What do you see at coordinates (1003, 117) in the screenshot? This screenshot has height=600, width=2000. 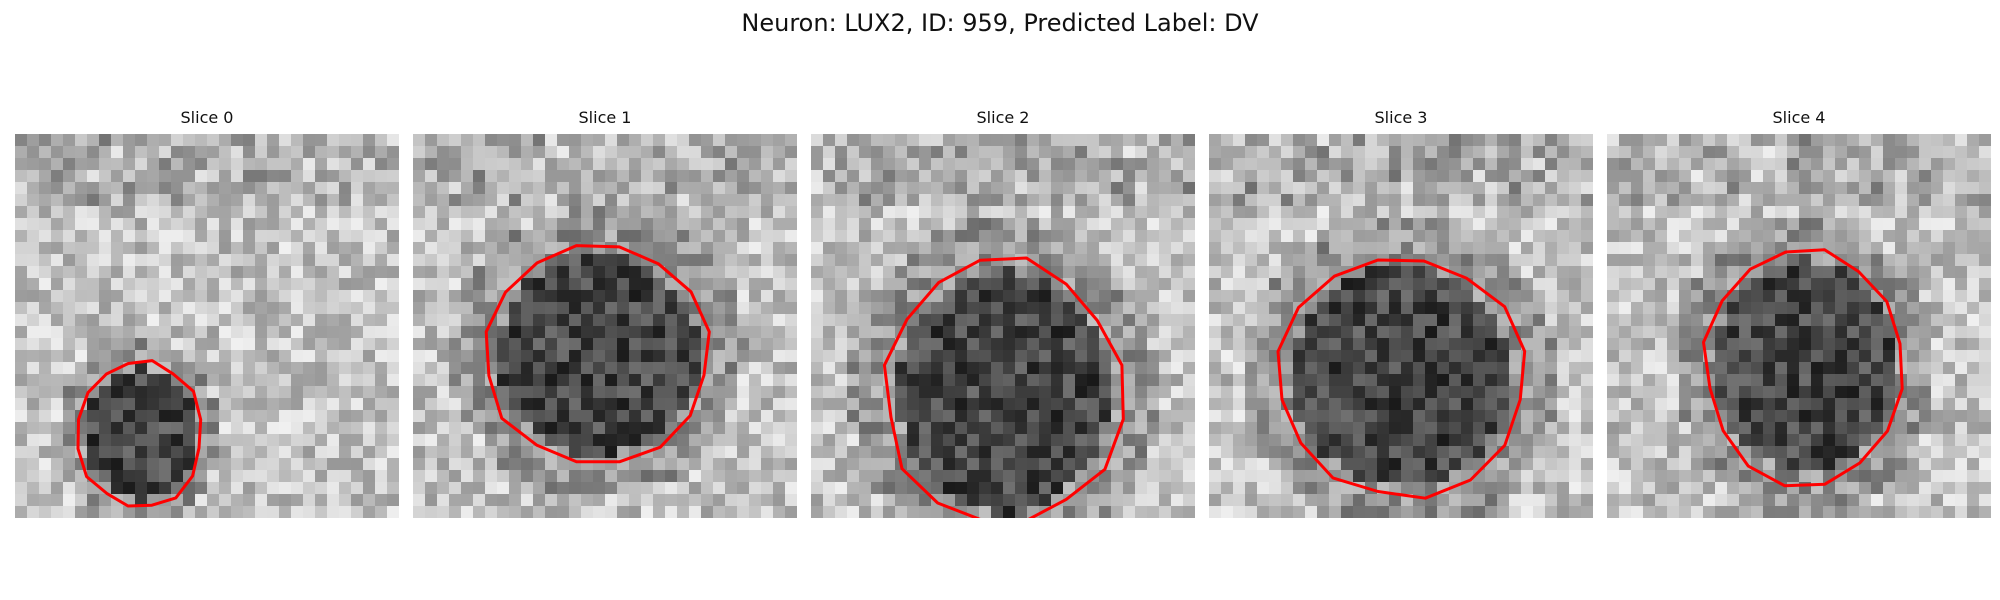 I see `panel-title: Slice 2` at bounding box center [1003, 117].